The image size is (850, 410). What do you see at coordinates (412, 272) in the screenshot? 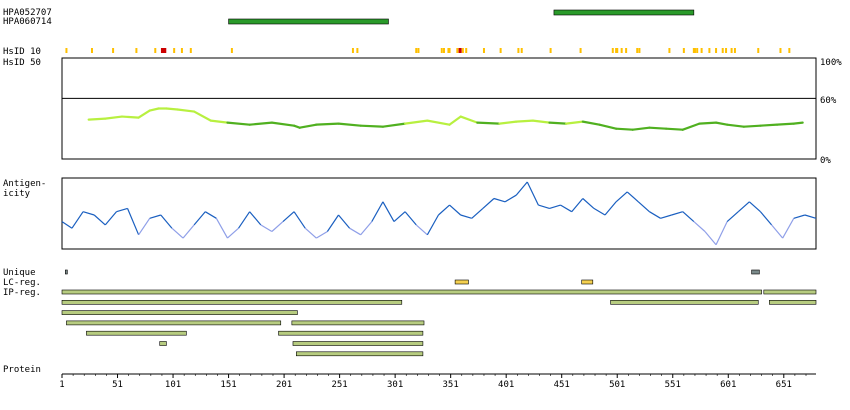
I see `unique-track` at bounding box center [412, 272].